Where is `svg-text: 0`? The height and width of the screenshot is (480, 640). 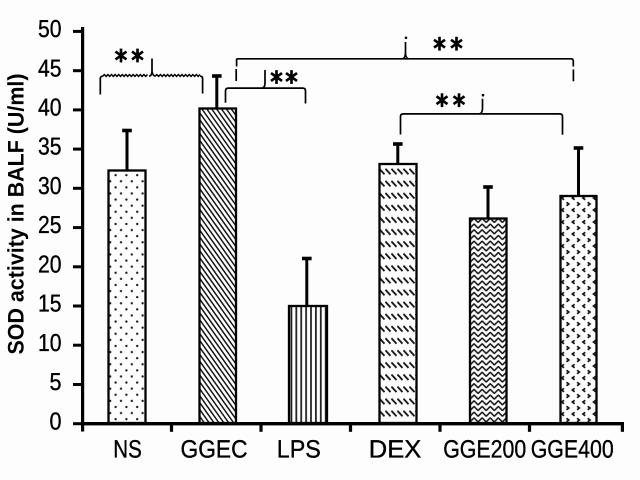
svg-text: 0 is located at coordinates (56, 421).